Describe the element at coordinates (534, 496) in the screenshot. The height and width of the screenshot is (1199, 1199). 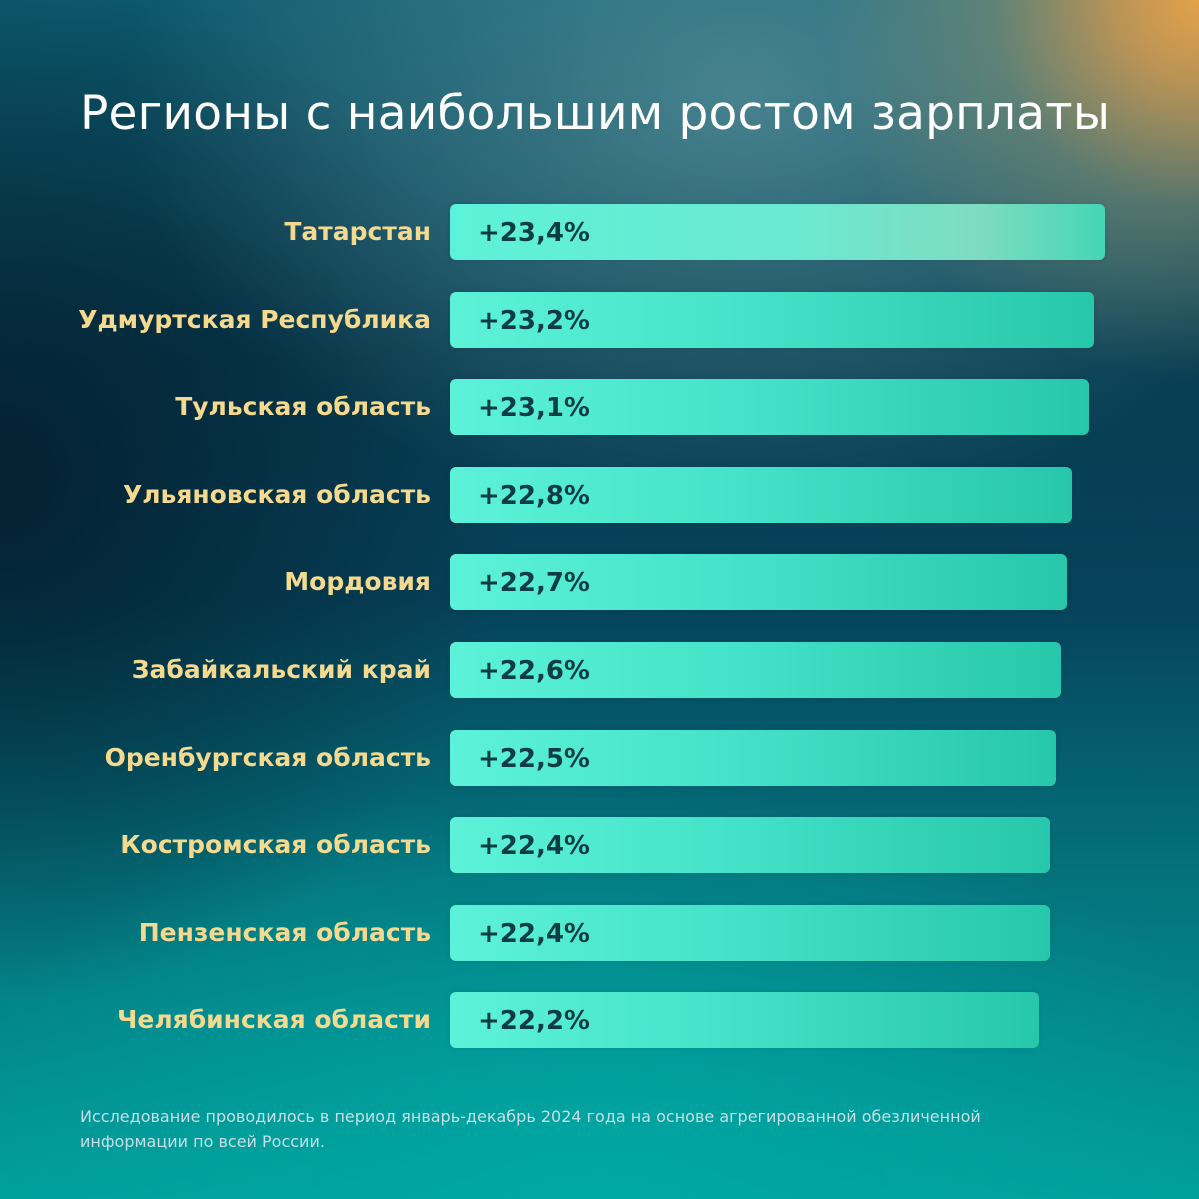
I see `bar-value-label: +22,8%` at that location.